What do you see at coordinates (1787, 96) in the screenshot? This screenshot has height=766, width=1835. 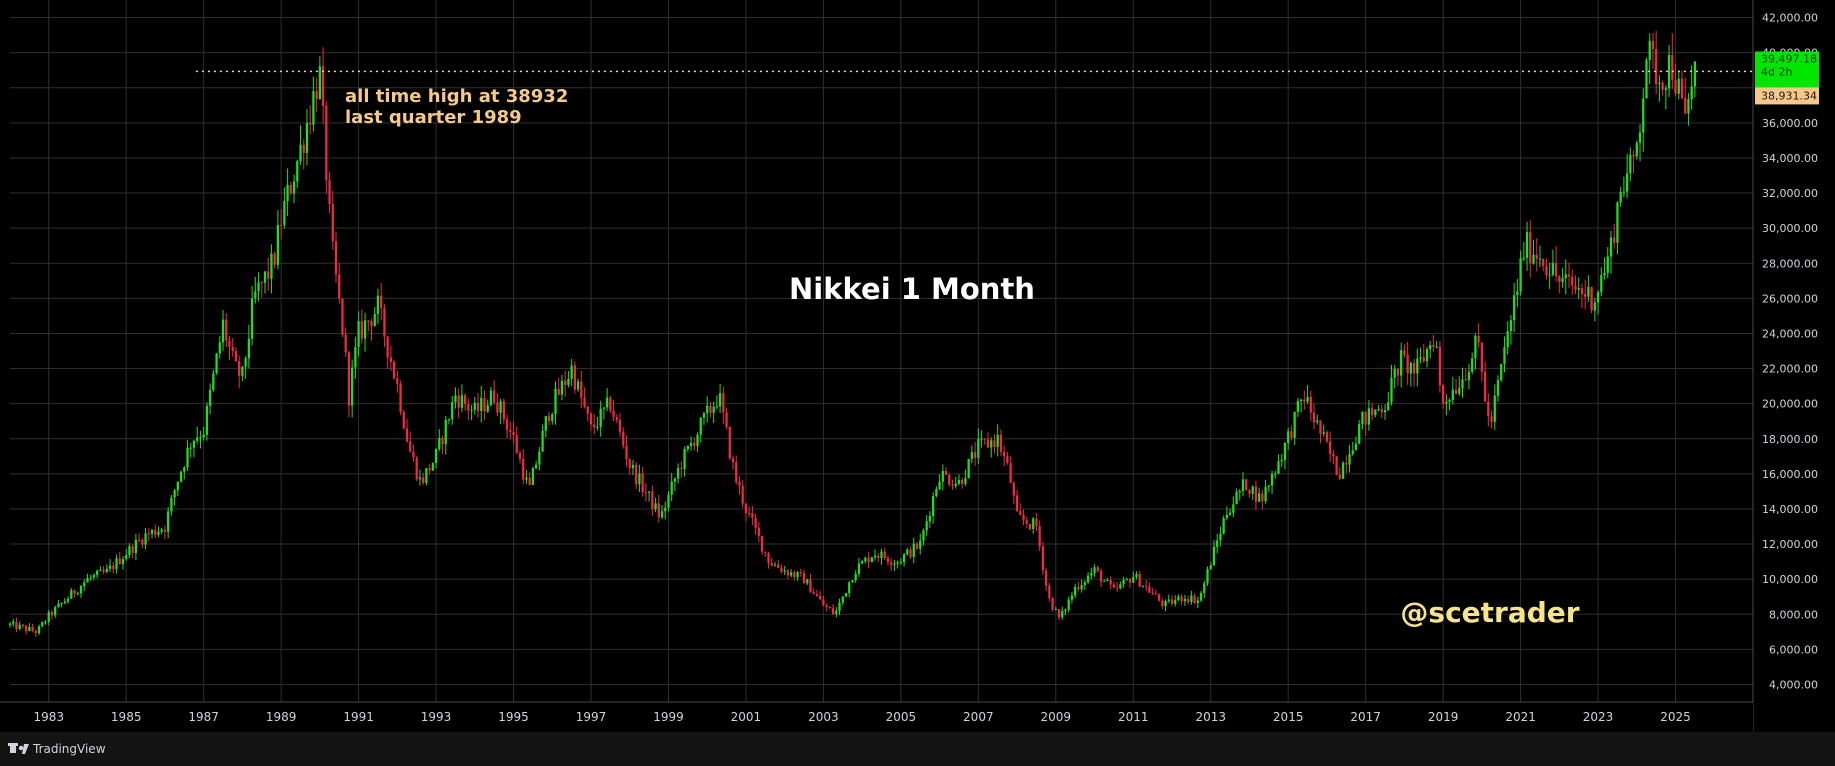 I see `ath-price-badge: 38,931.34` at bounding box center [1787, 96].